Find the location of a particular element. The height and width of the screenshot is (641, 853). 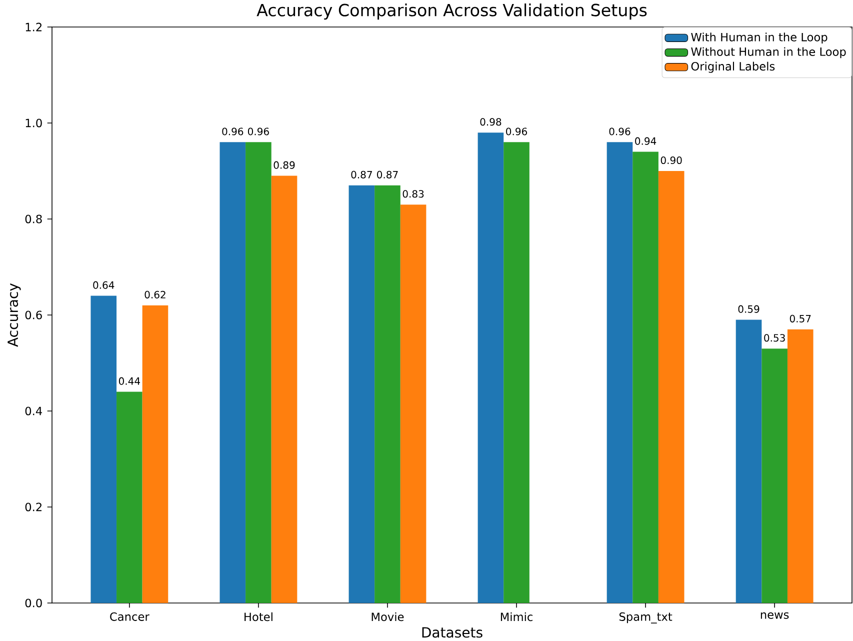

data-label: 0.64 is located at coordinates (103, 285).